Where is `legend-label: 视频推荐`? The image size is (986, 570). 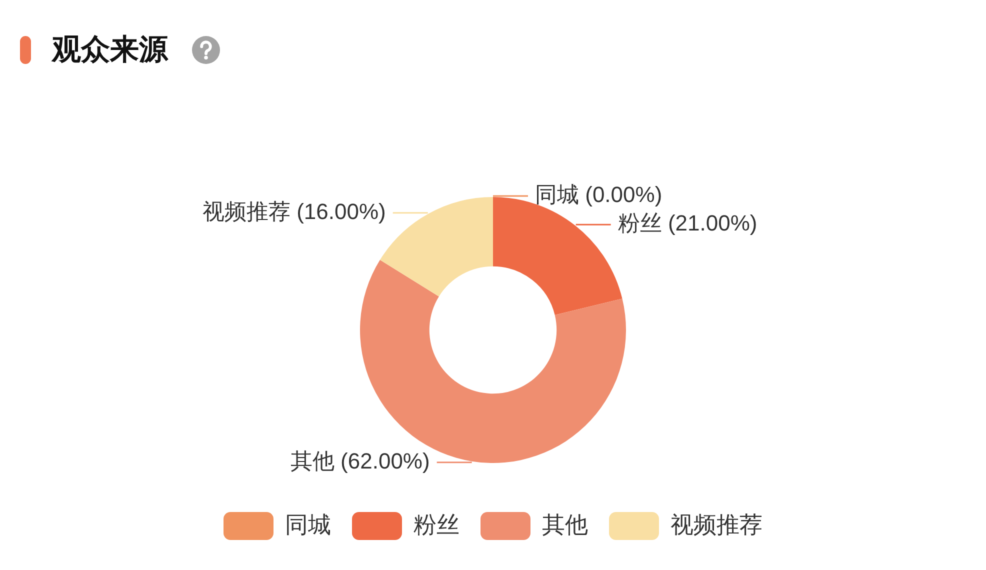 legend-label: 视频推荐 is located at coordinates (716, 524).